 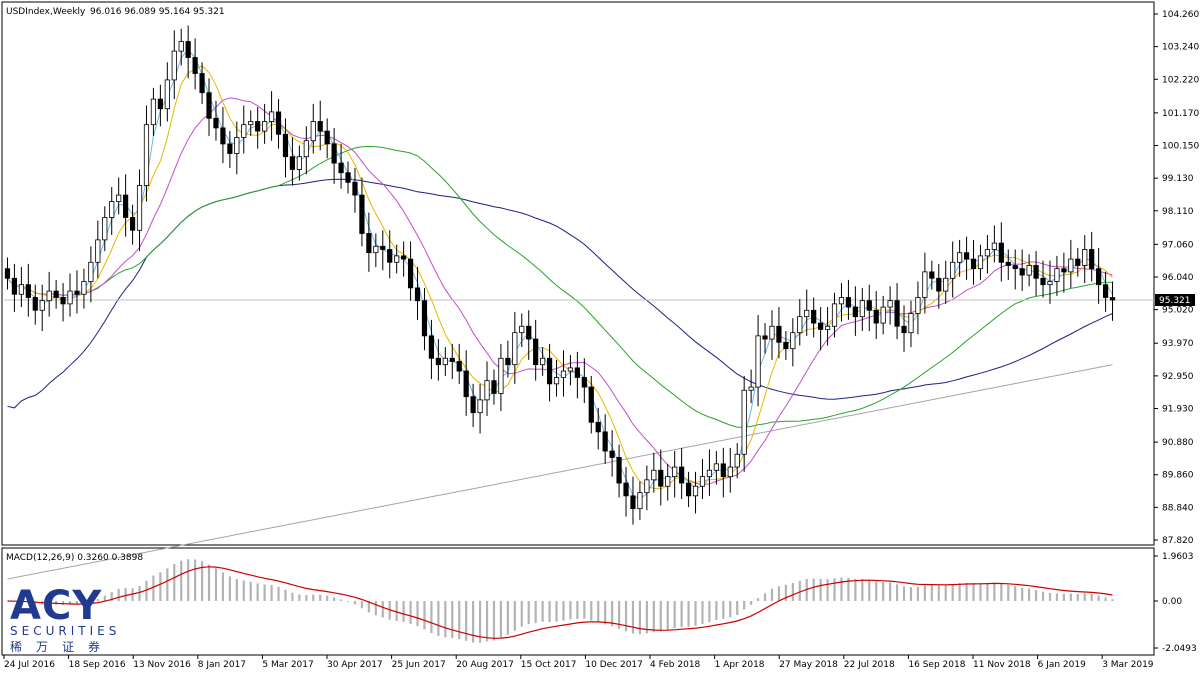 I want to click on x-tick-label: 5 Mar 2017, so click(x=287, y=665).